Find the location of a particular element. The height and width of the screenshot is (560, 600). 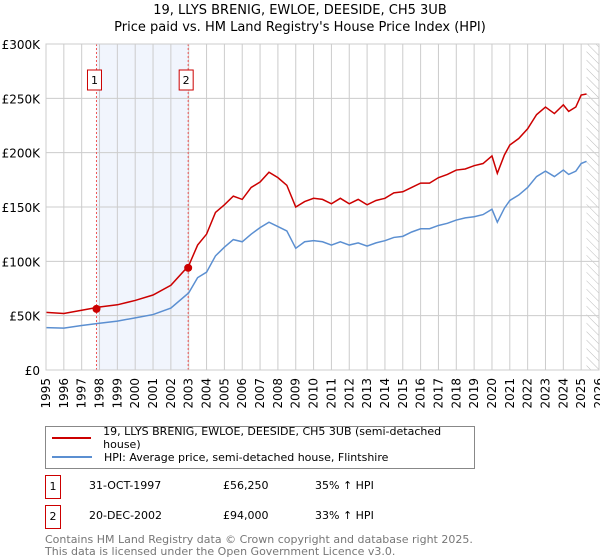

x-tick-label: 2017 is located at coordinates (438, 393).